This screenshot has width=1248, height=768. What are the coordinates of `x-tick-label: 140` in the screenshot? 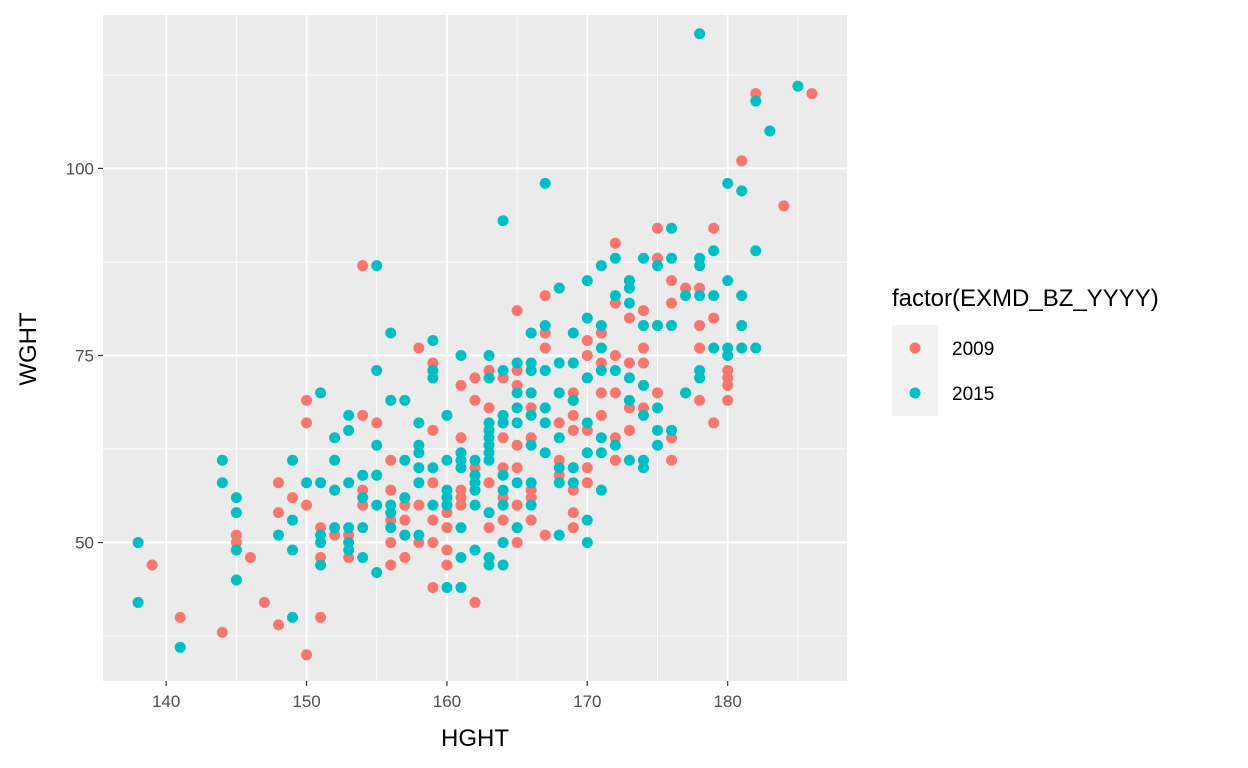 It's located at (166, 701).